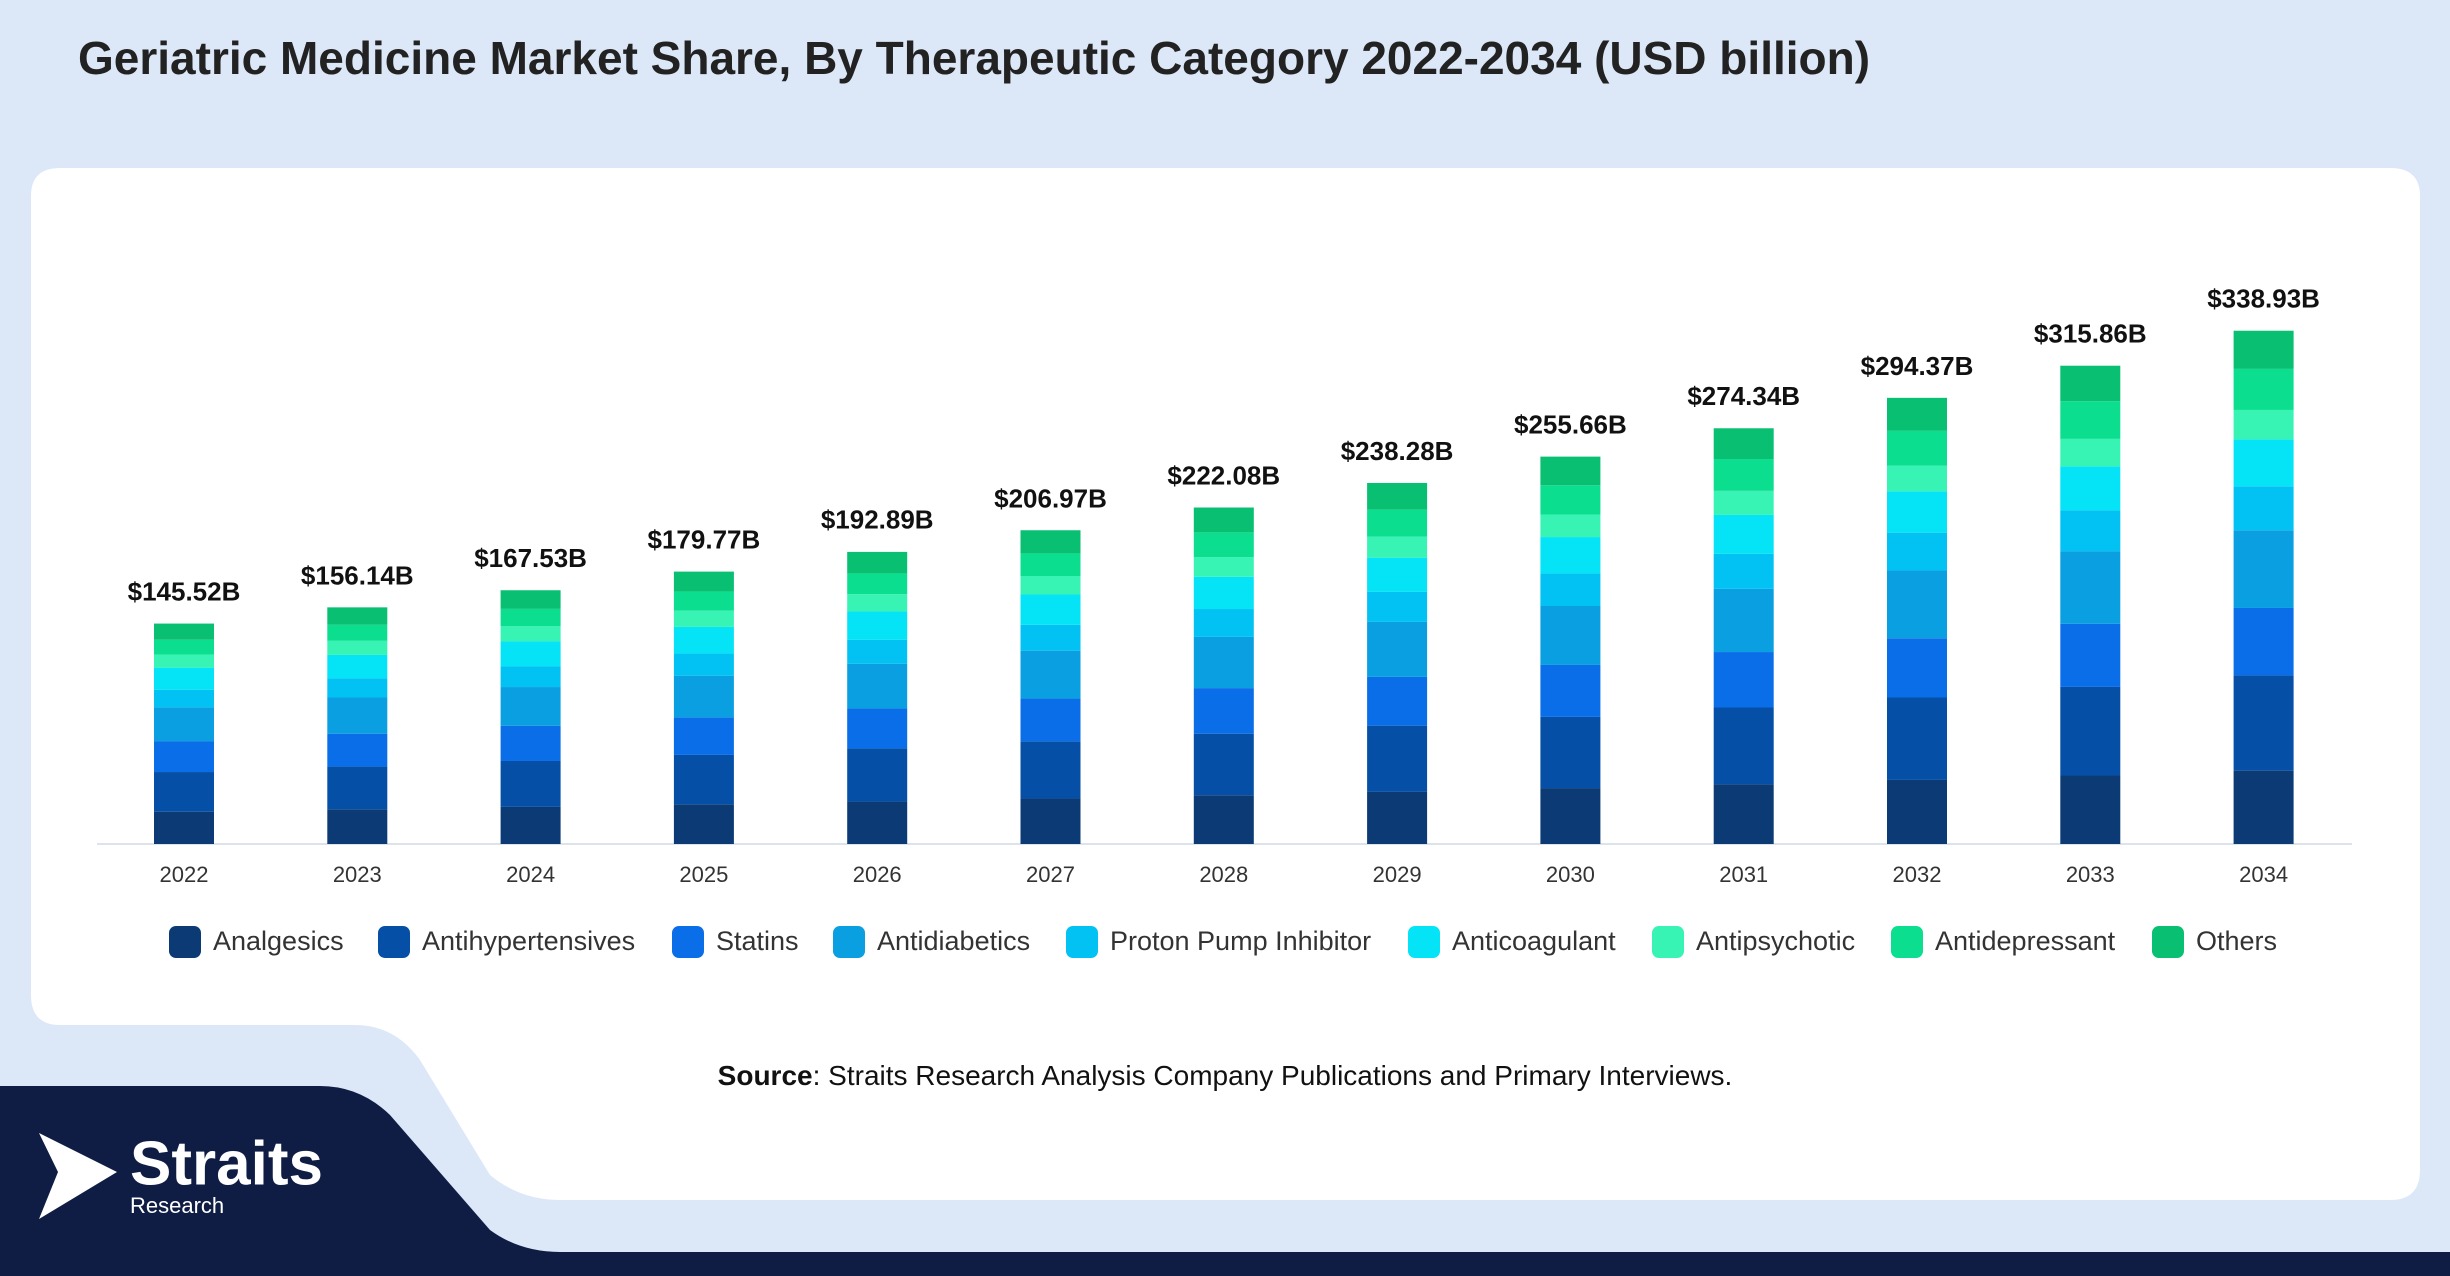 The width and height of the screenshot is (2450, 1276). Describe the element at coordinates (1743, 396) in the screenshot. I see `total-label: $274.34B` at that location.